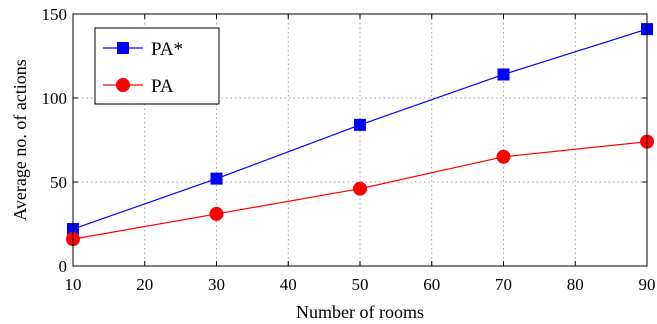  I want to click on x-tick-label: 90, so click(647, 284).